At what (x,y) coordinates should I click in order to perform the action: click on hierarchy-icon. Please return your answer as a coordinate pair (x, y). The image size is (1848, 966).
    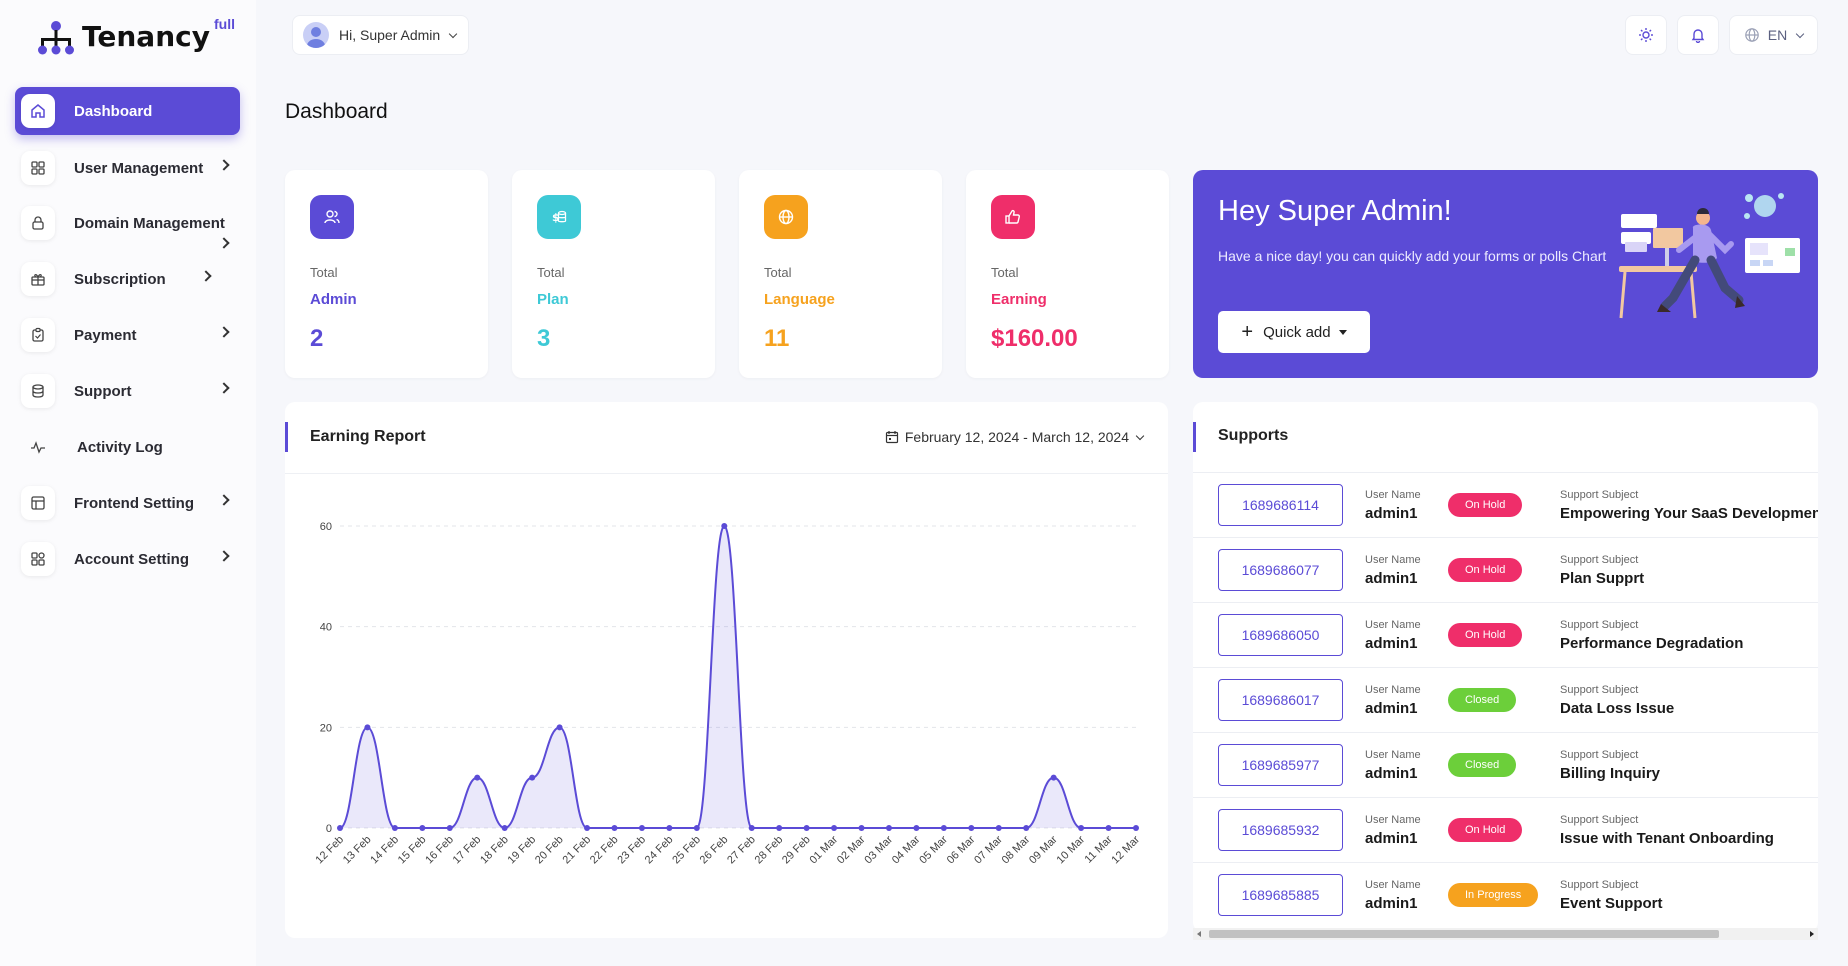
    Looking at the image, I should click on (56, 38).